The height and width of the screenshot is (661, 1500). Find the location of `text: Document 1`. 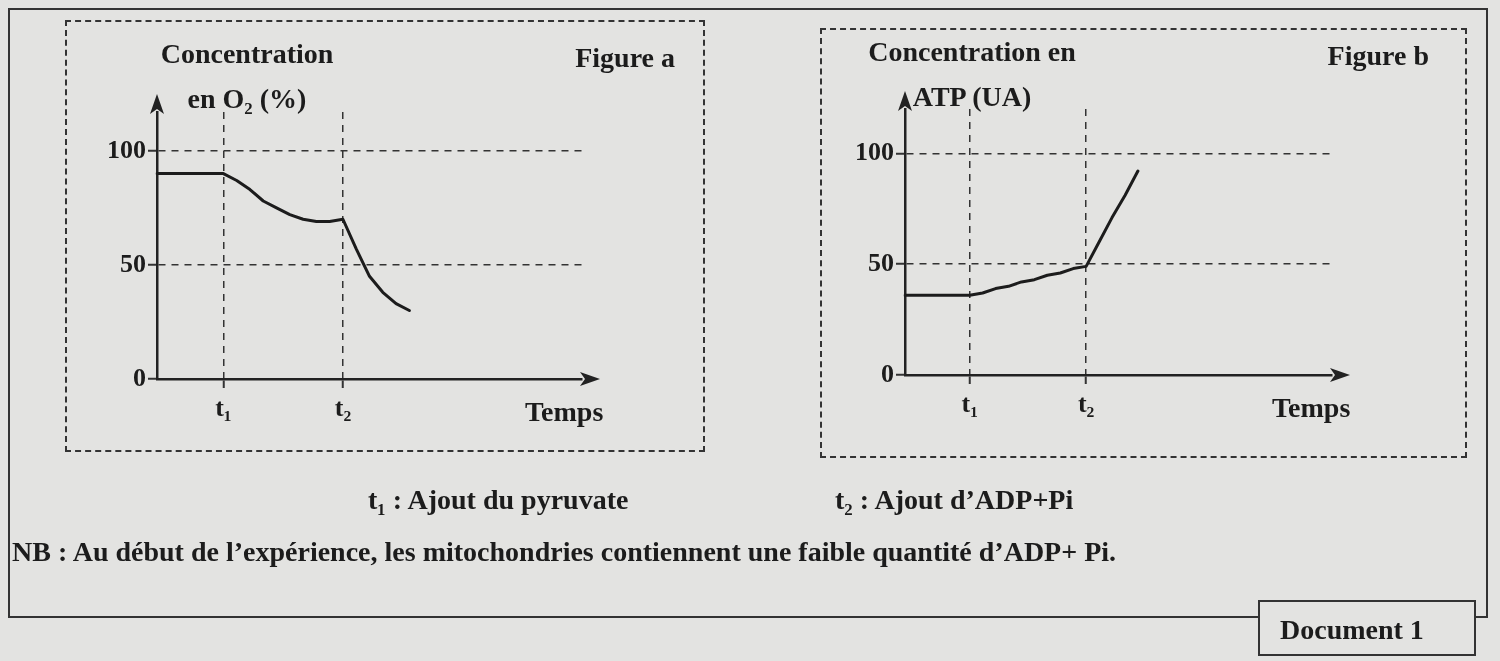

text: Document 1 is located at coordinates (1352, 630).